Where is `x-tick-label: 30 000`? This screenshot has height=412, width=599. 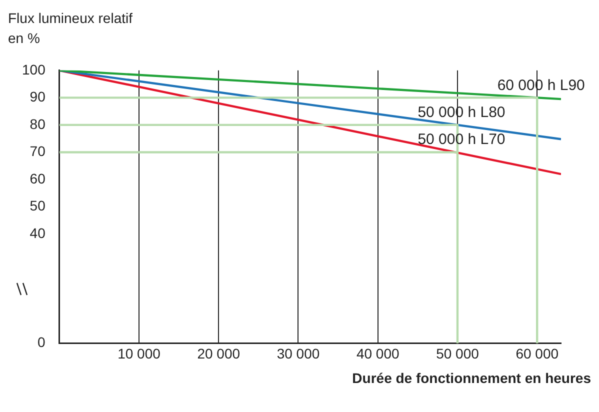 x-tick-label: 30 000 is located at coordinates (298, 353).